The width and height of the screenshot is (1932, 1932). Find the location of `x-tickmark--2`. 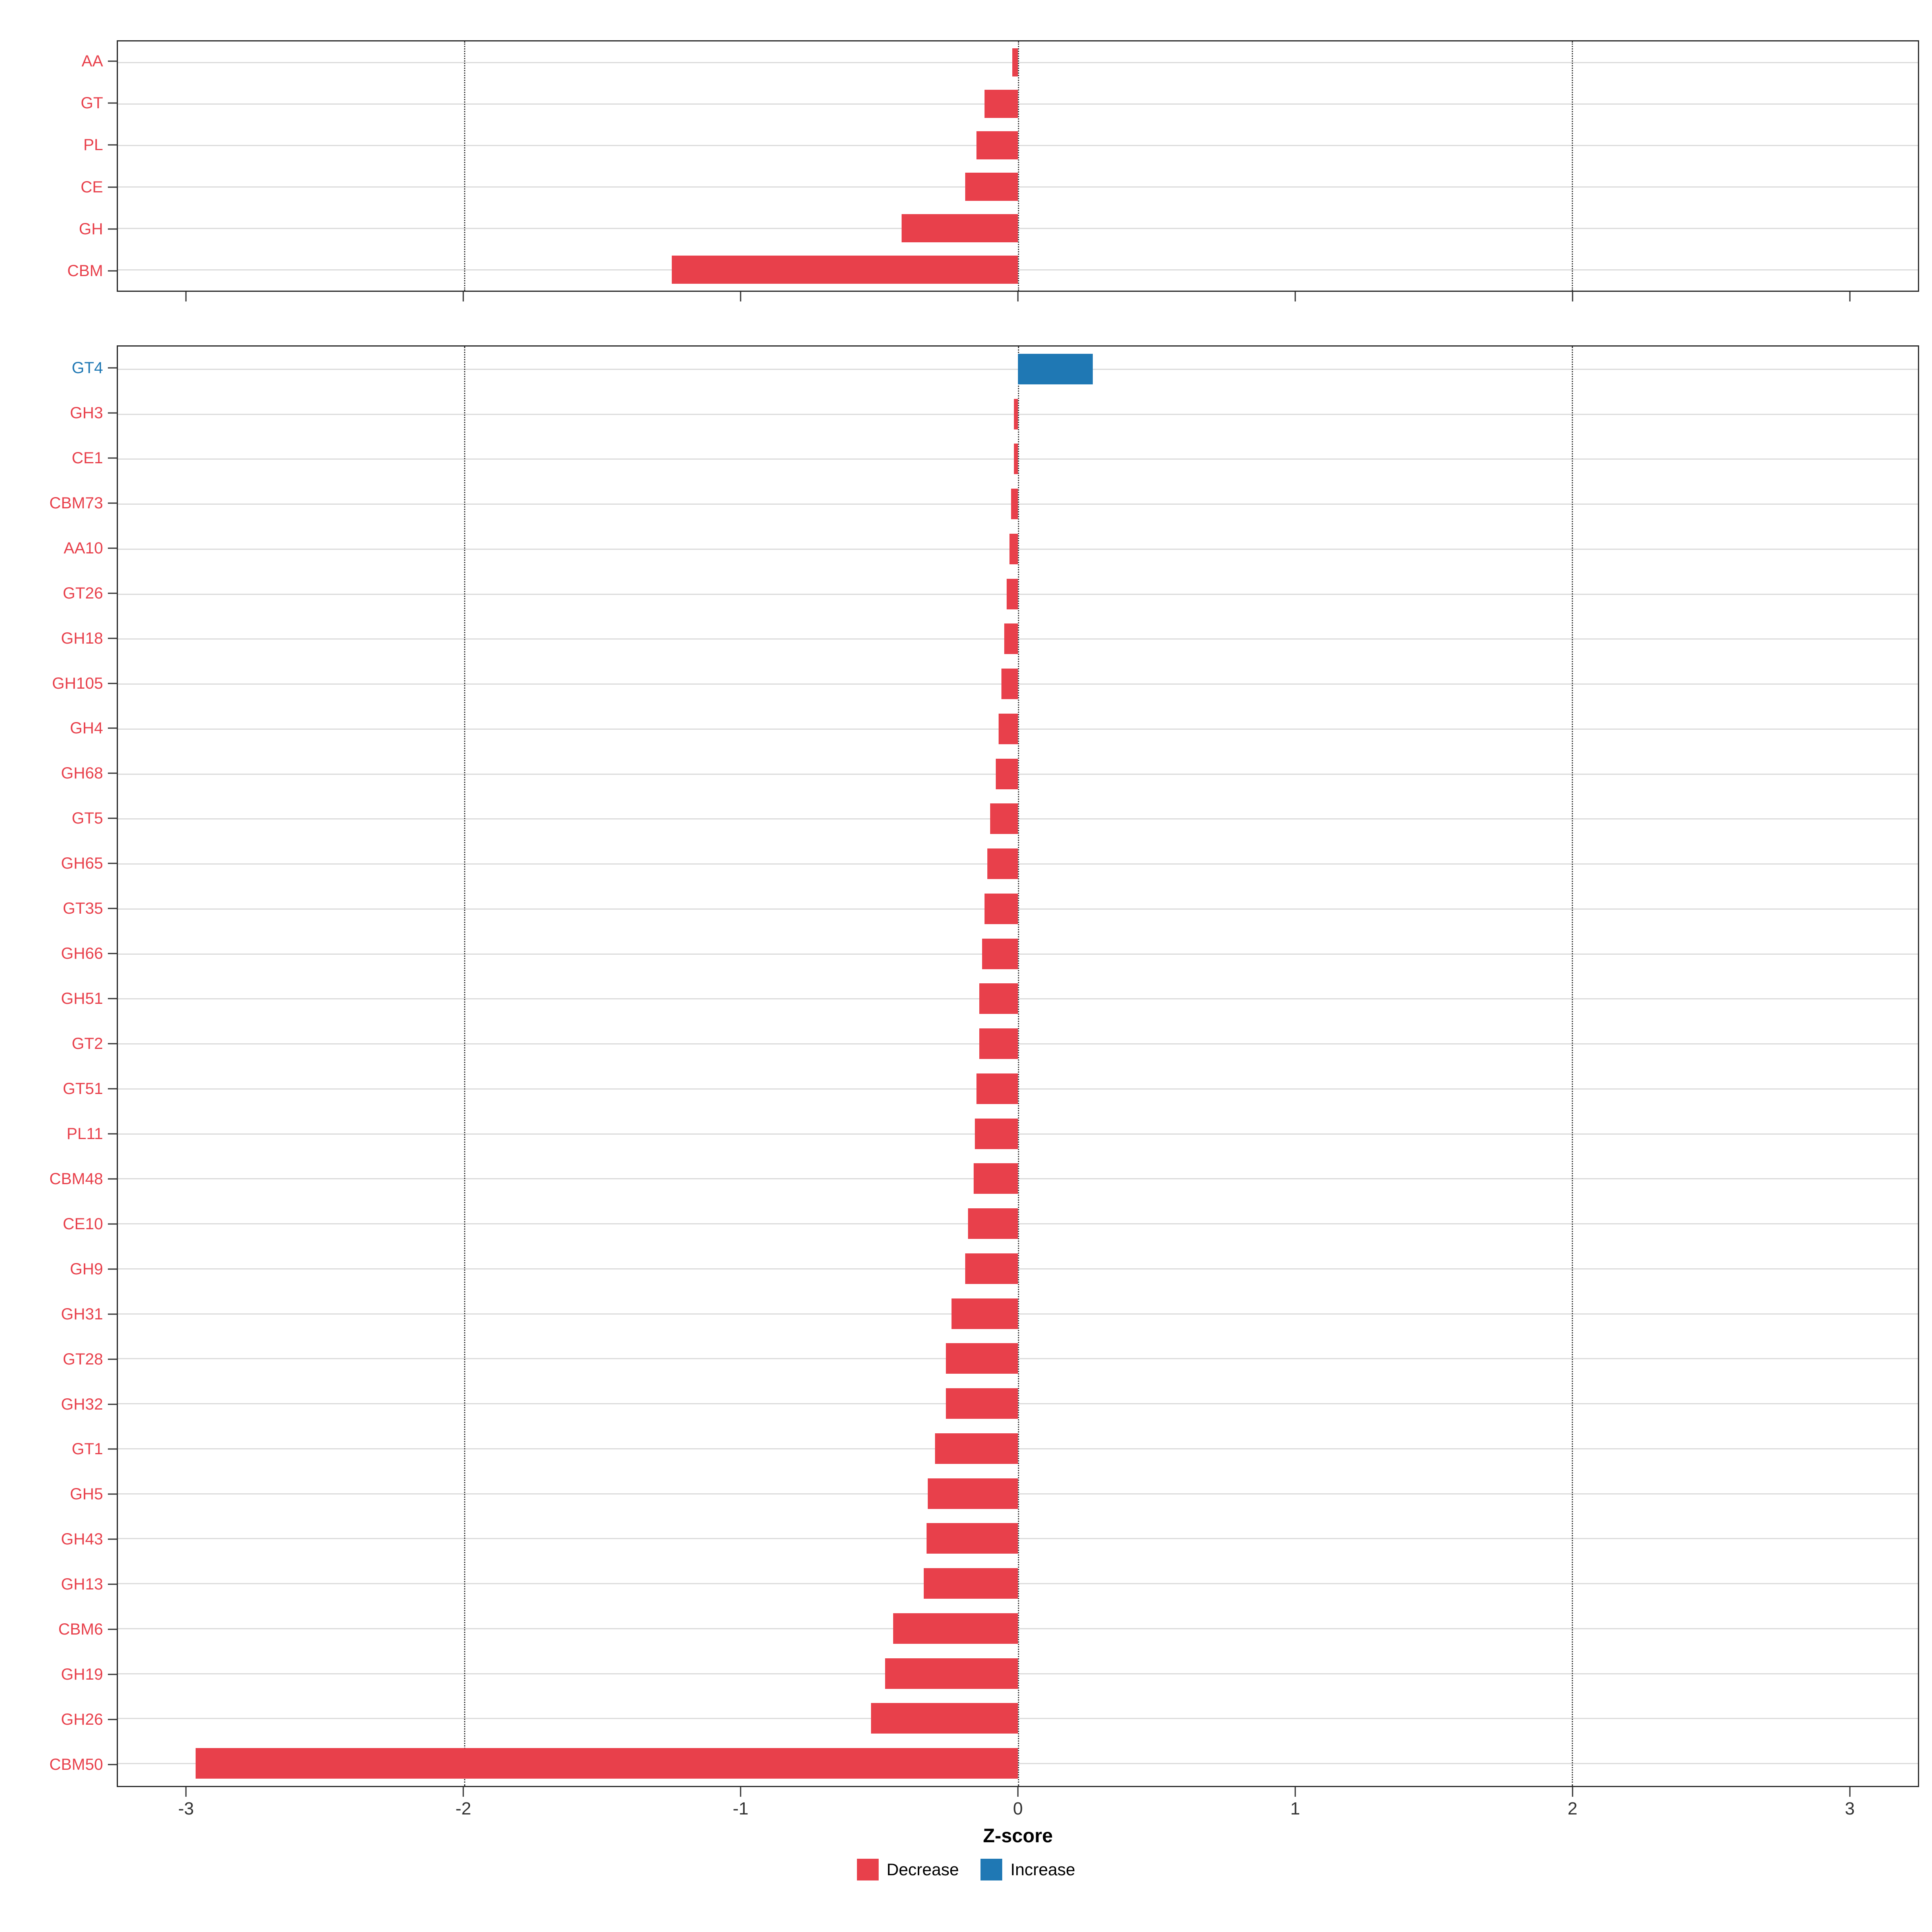

x-tickmark--2 is located at coordinates (463, 296).